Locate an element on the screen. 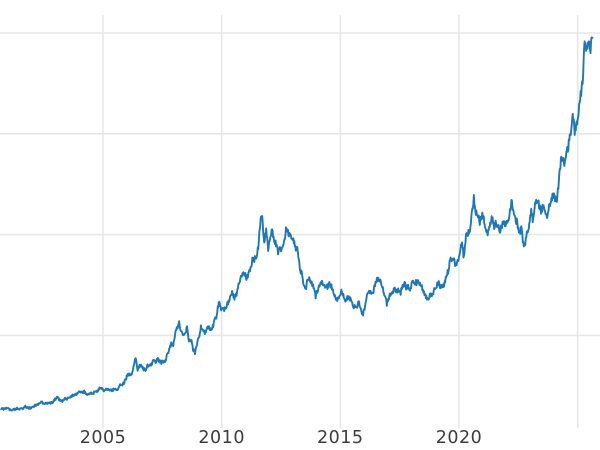 This screenshot has width=600, height=450. x-tick-label: 2015 is located at coordinates (340, 438).